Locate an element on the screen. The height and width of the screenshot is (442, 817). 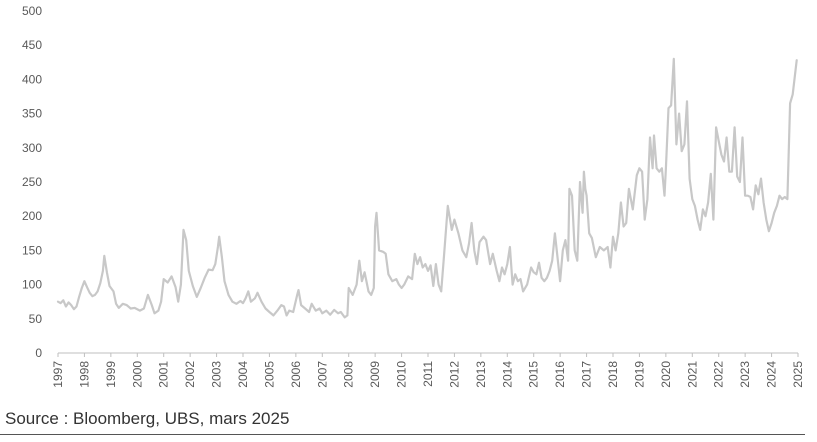
x-tick-label: 2021 is located at coordinates (692, 374).